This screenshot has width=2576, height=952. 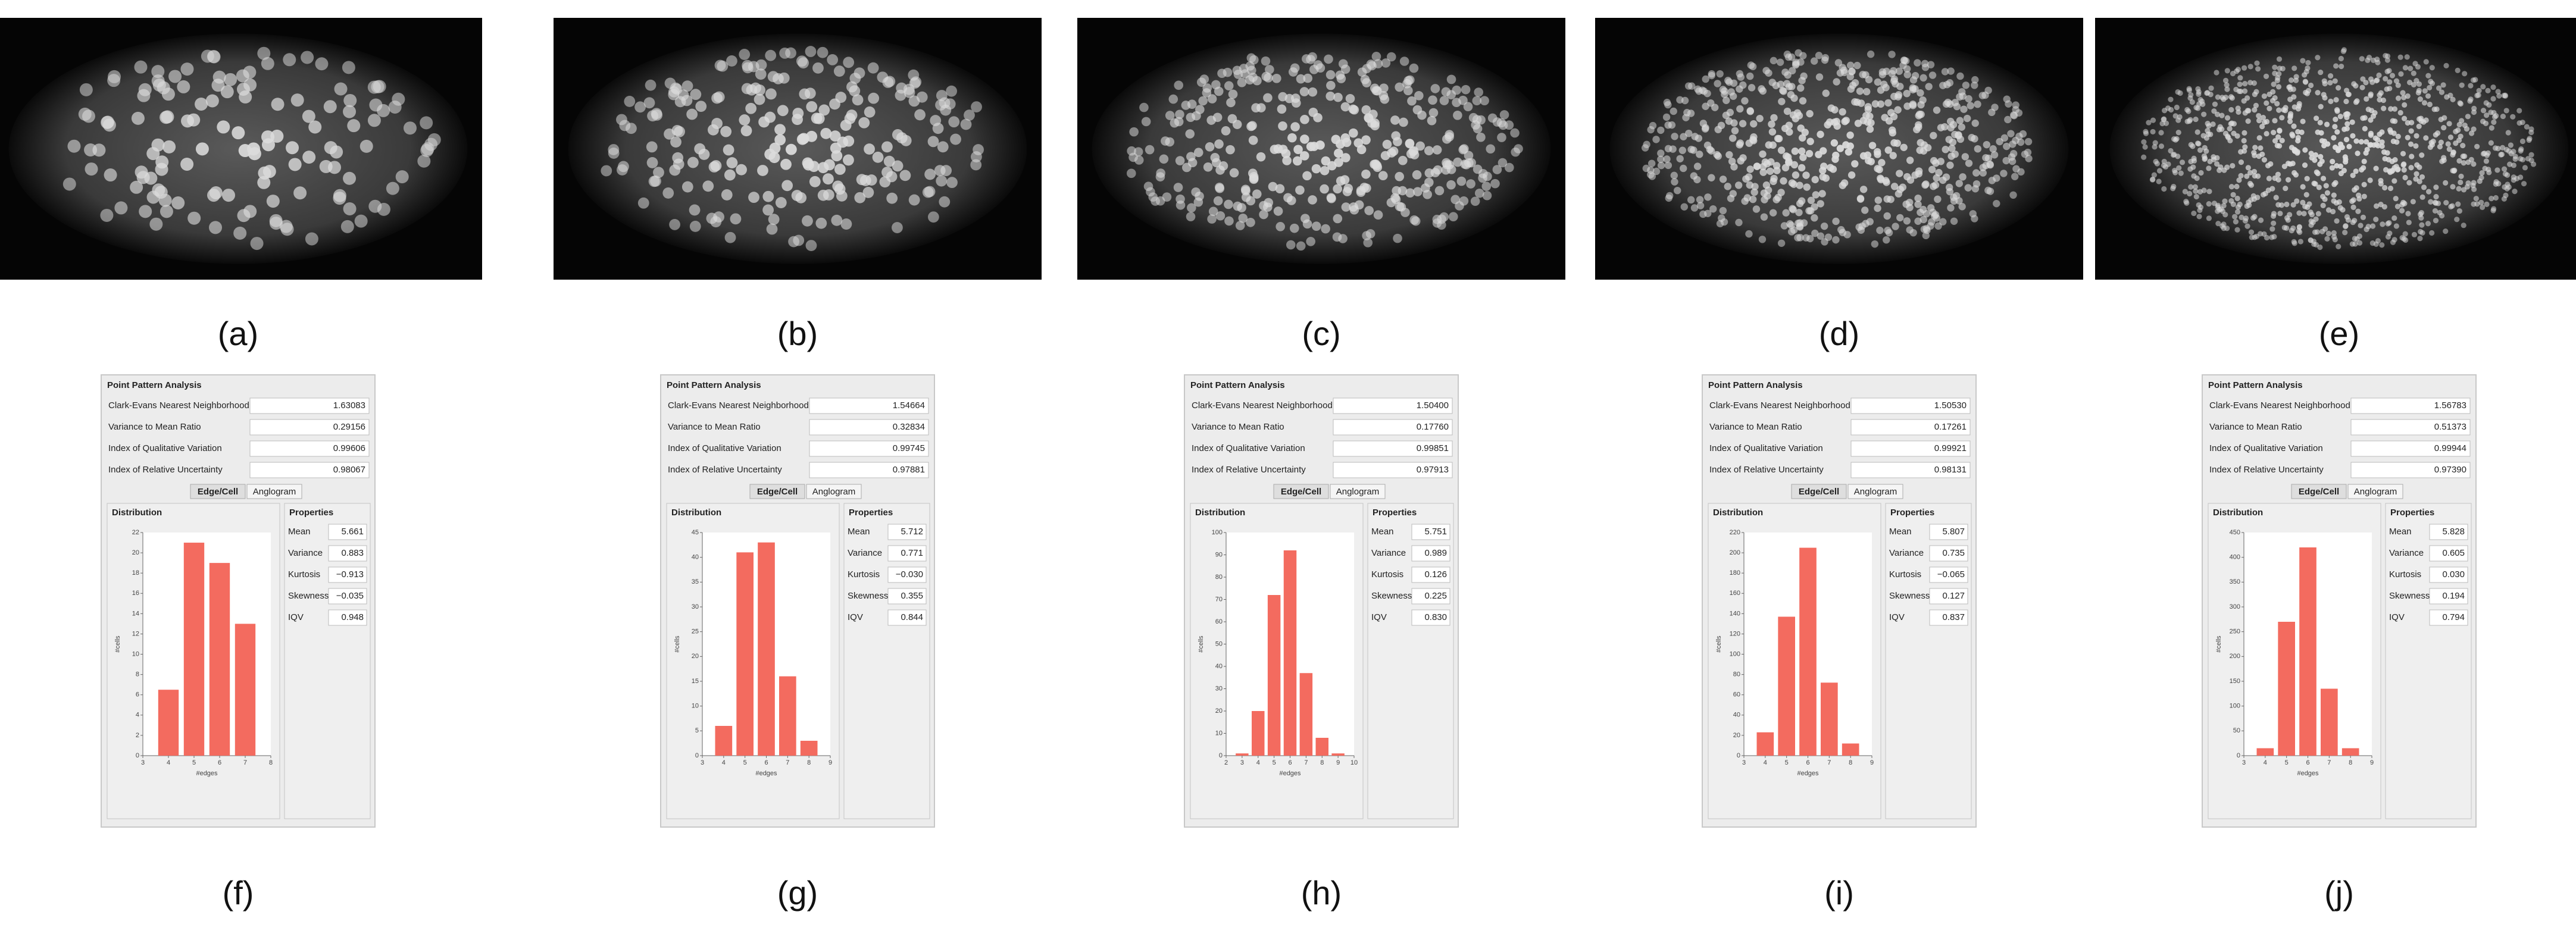 I want to click on y-tick-label: 30, so click(x=695, y=606).